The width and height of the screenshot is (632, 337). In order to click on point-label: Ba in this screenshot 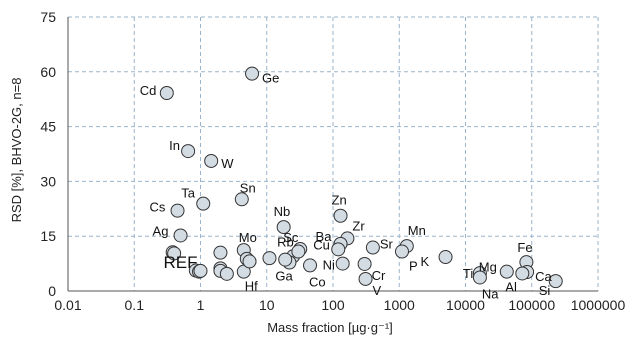, I will do `click(324, 236)`.